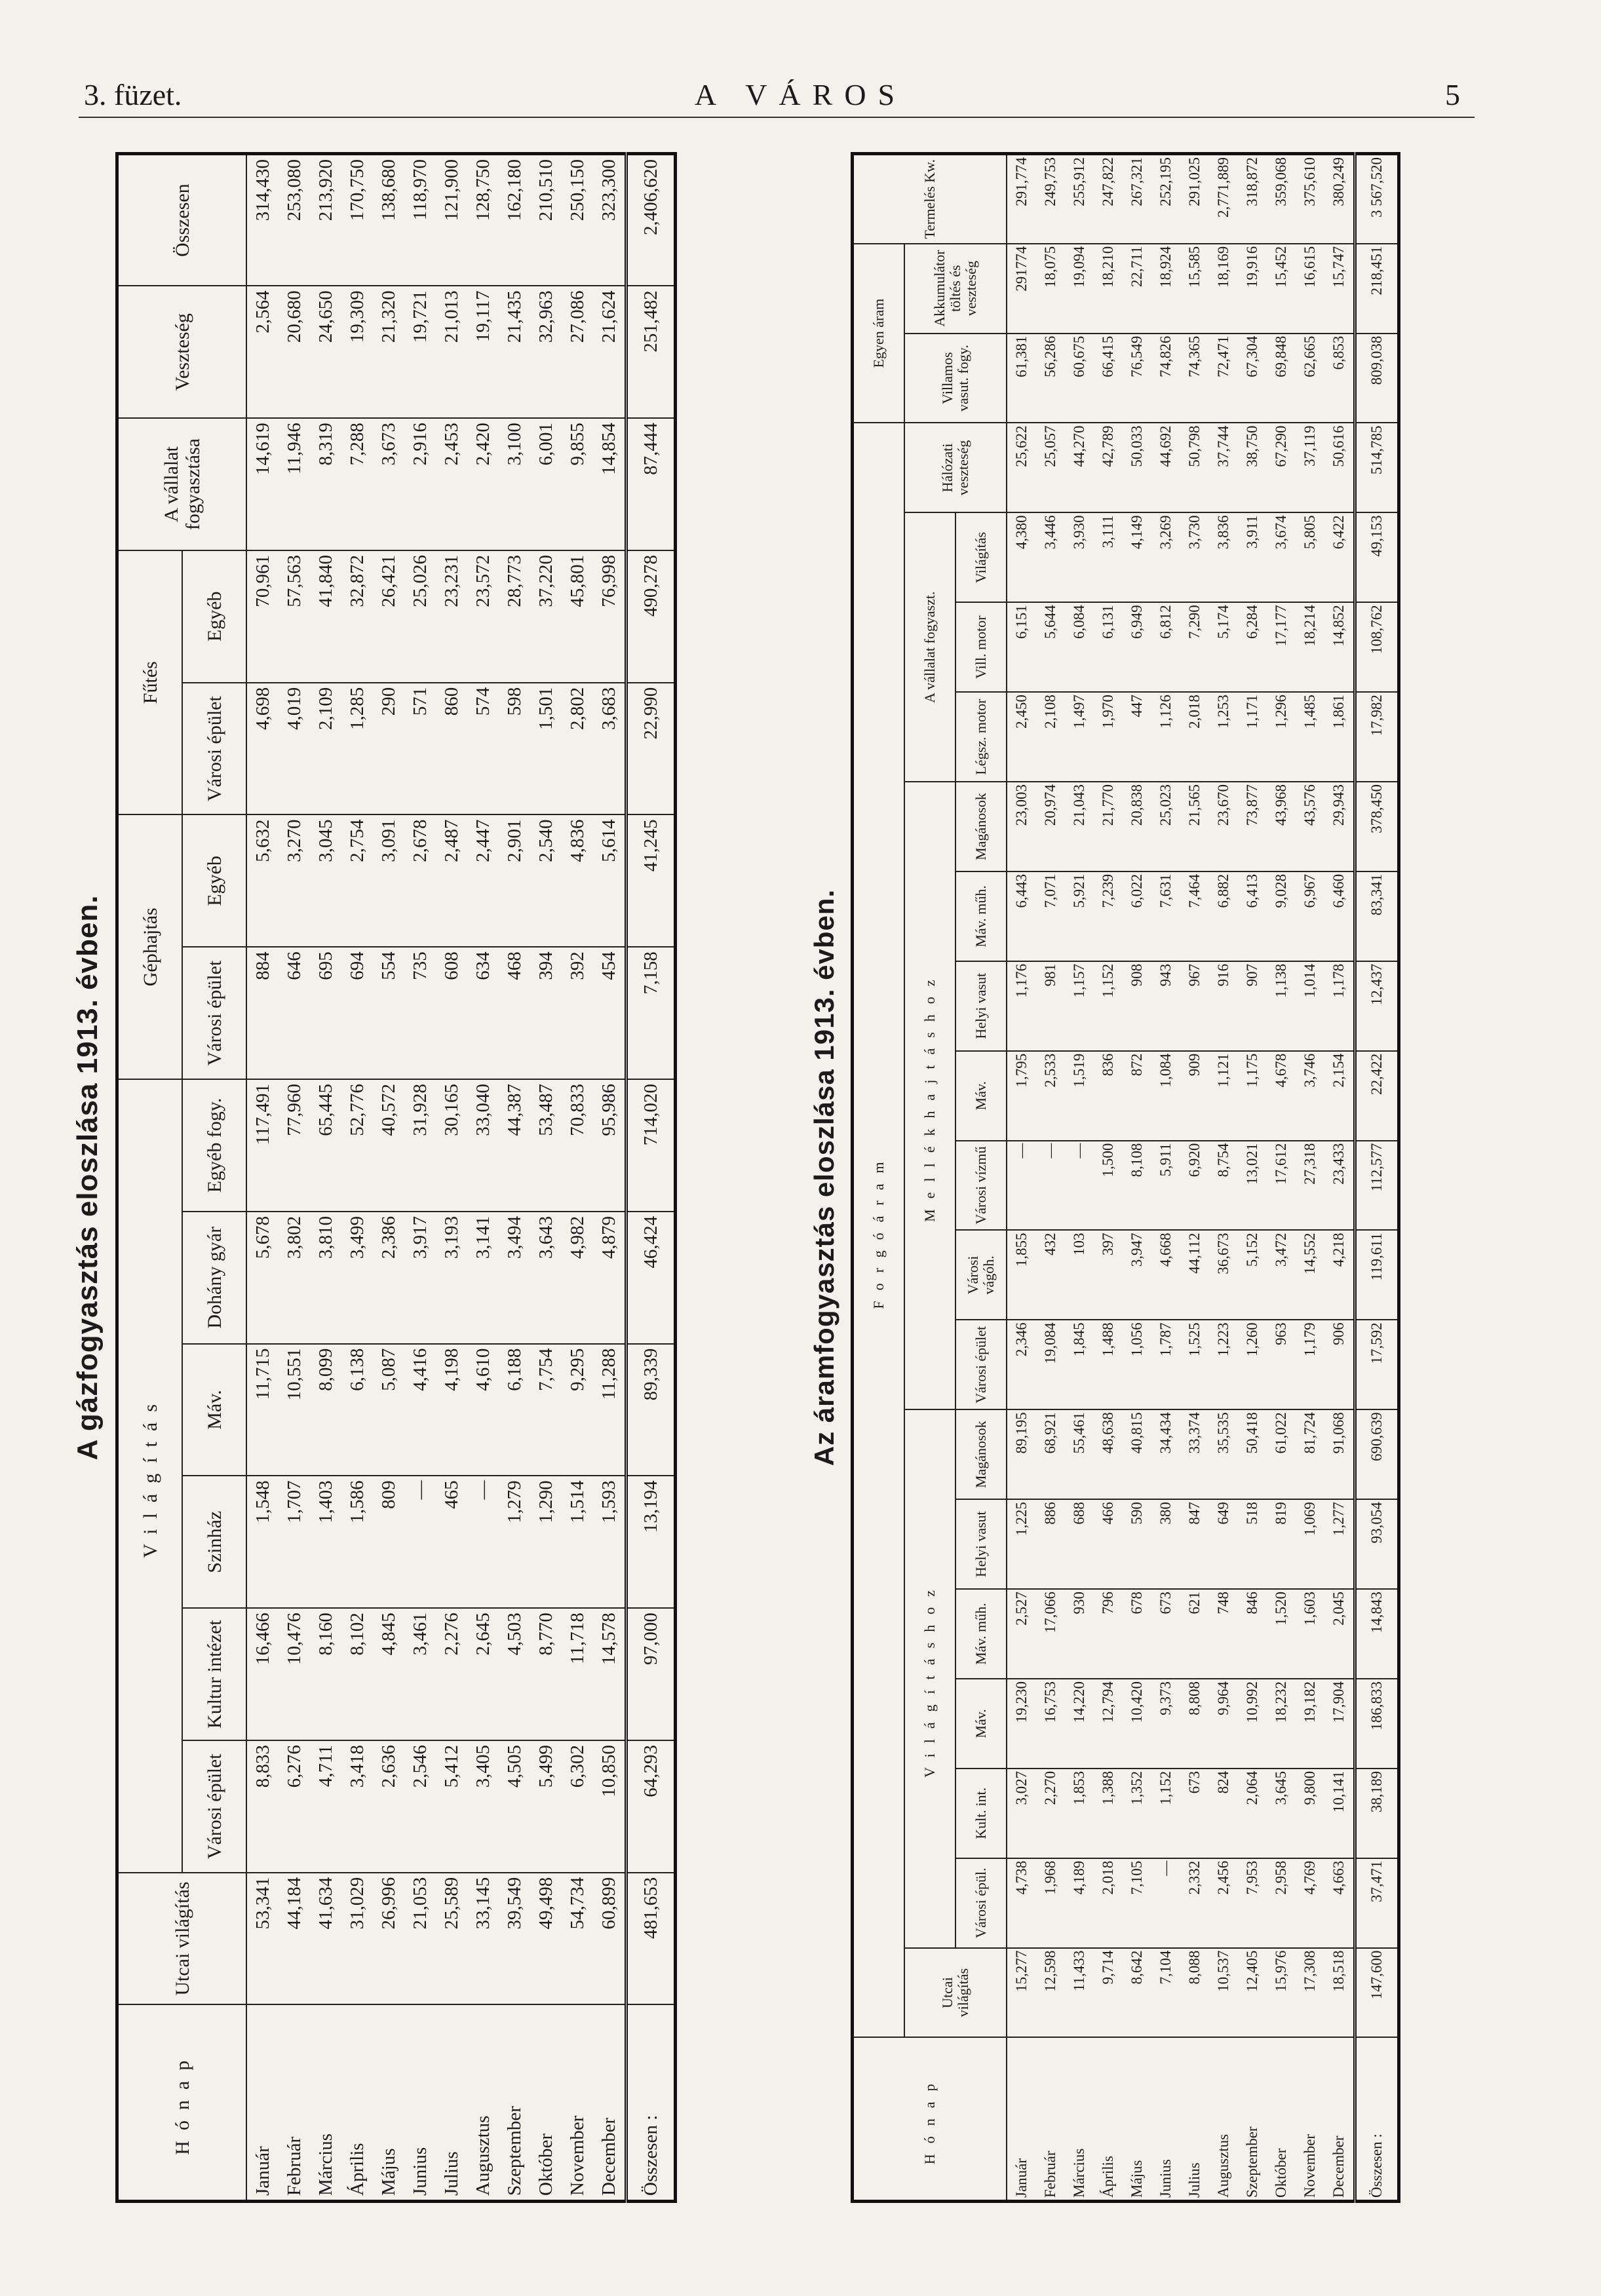 The image size is (1601, 2296). What do you see at coordinates (1281, 1992) in the screenshot?
I see `value-cell: 15,976` at bounding box center [1281, 1992].